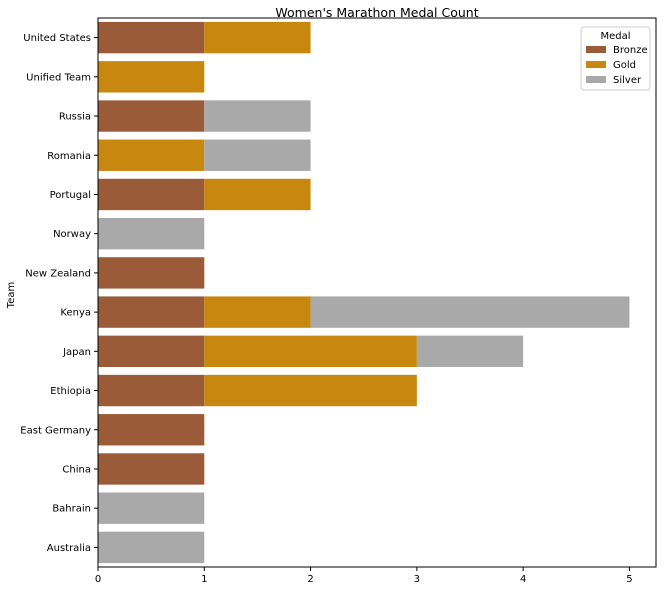 This screenshot has width=667, height=590. I want to click on bar-bronze-japan, so click(151, 351).